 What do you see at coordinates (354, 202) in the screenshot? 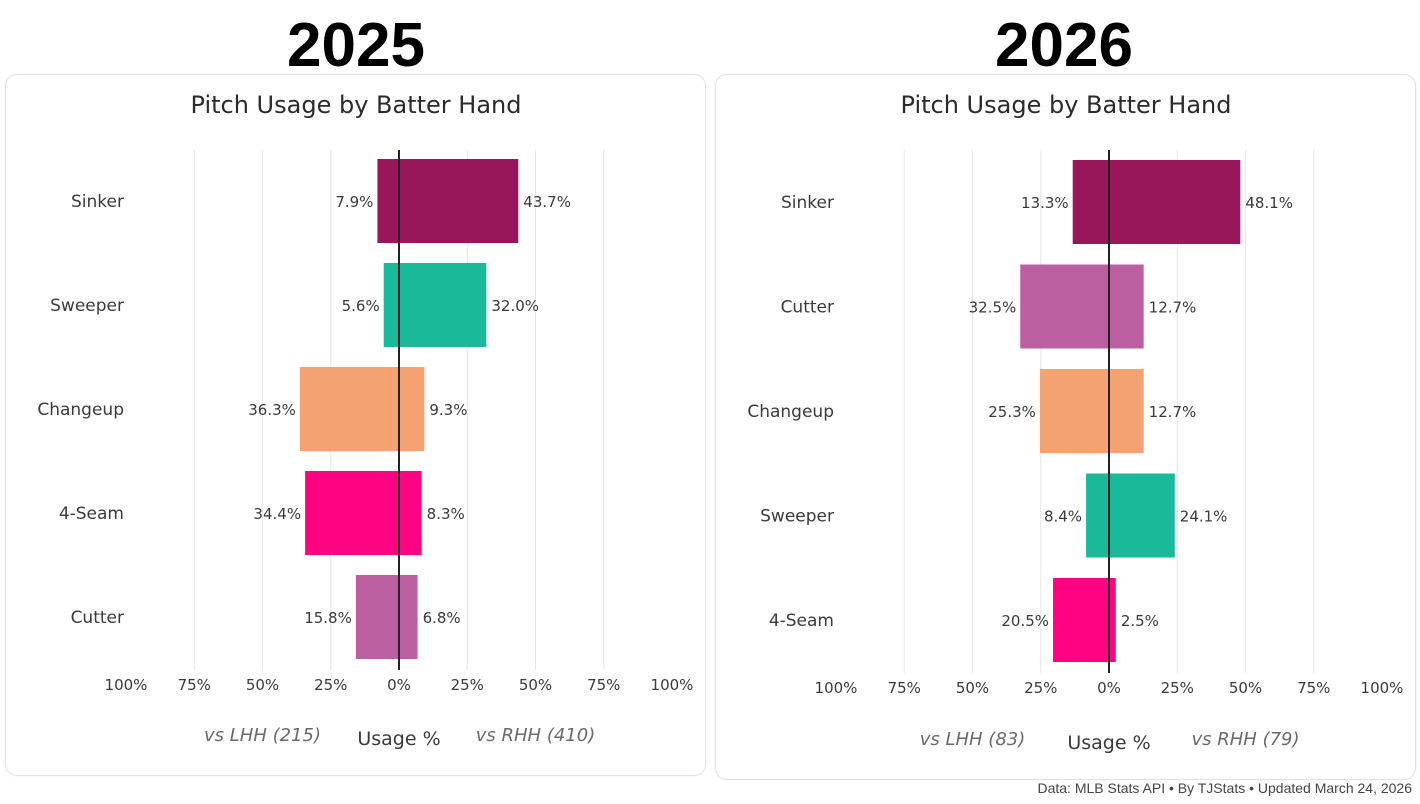
I see `value-label-lhh: 7.9%` at bounding box center [354, 202].